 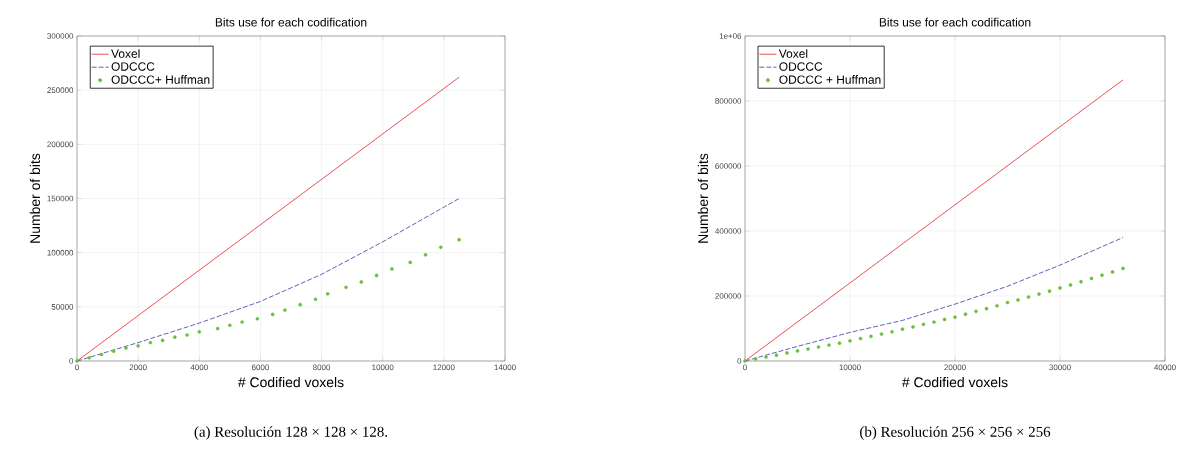 What do you see at coordinates (291, 433) in the screenshot?
I see `text: (a) Resolución 128 × 128 × 128.` at bounding box center [291, 433].